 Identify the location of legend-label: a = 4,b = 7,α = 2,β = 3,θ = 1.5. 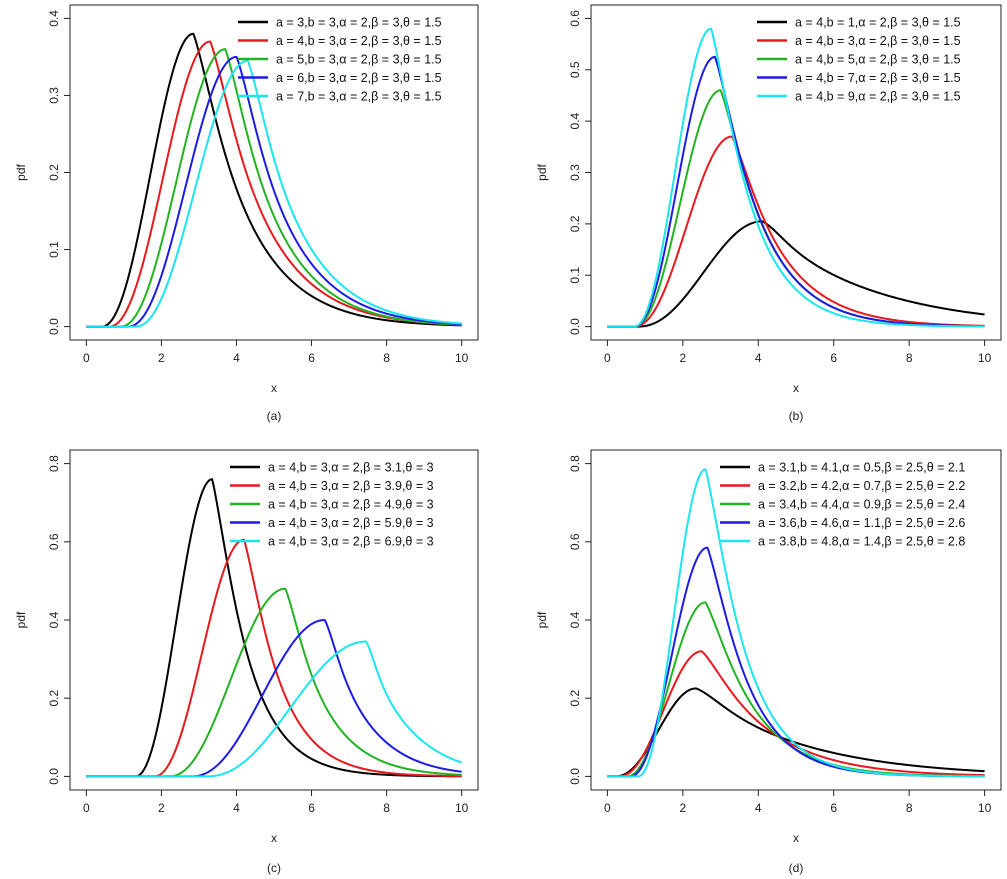
(878, 78).